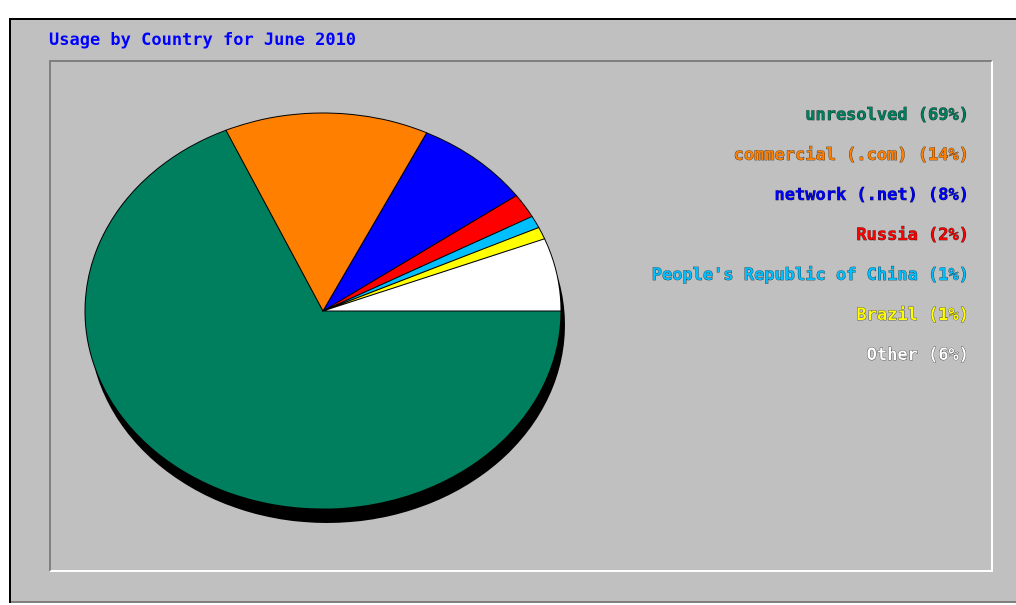  Describe the element at coordinates (203, 40) in the screenshot. I see `chart-title: Usage by Country for June 2010` at that location.